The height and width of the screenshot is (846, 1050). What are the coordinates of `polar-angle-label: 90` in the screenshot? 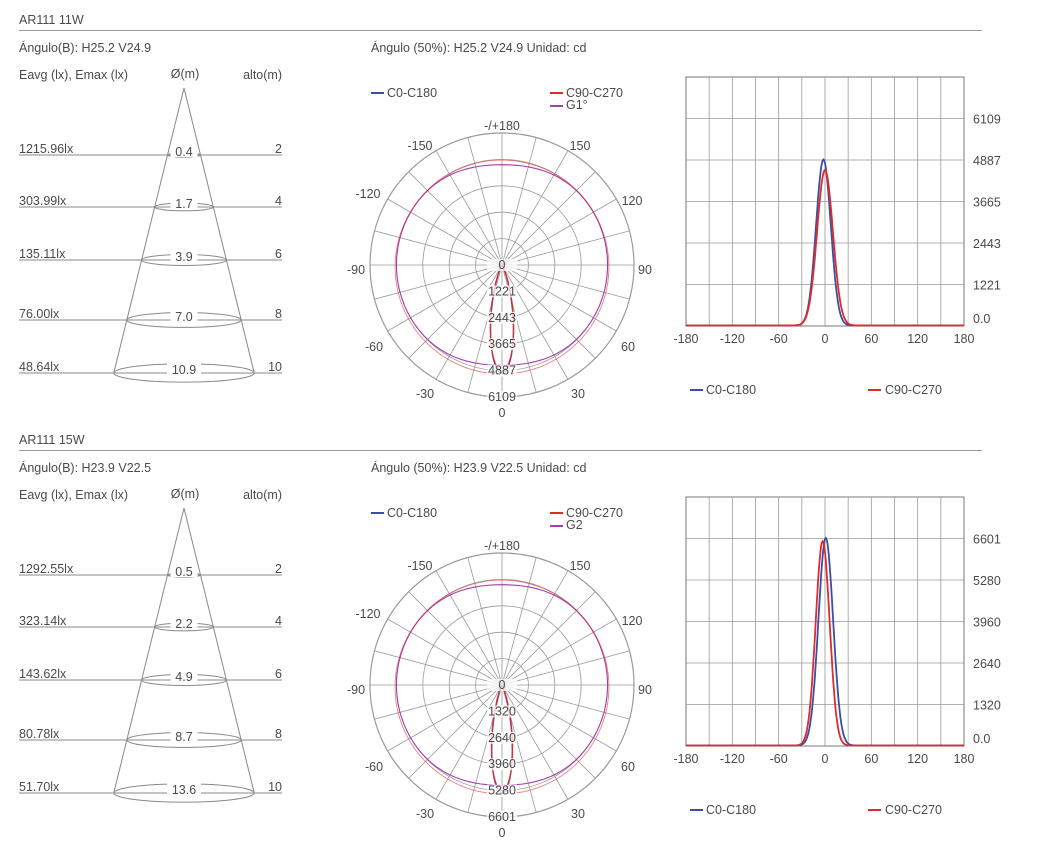 It's located at (645, 270).